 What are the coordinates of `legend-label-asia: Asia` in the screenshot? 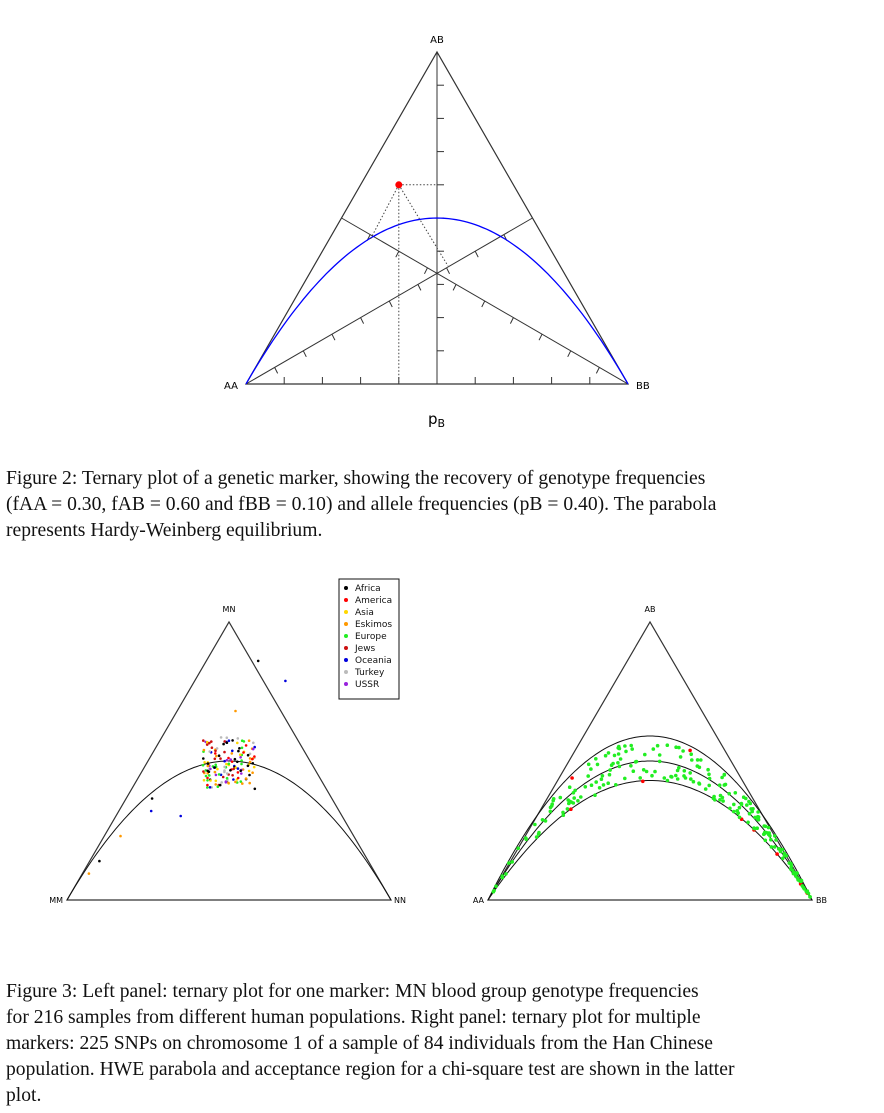 It's located at (364, 613).